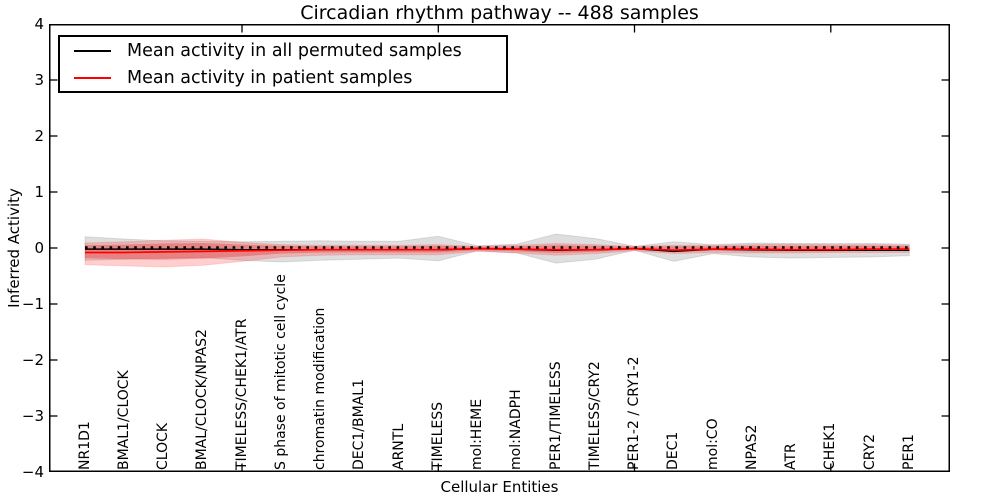  Describe the element at coordinates (398, 446) in the screenshot. I see `x-tick-label: ARNTL` at that location.